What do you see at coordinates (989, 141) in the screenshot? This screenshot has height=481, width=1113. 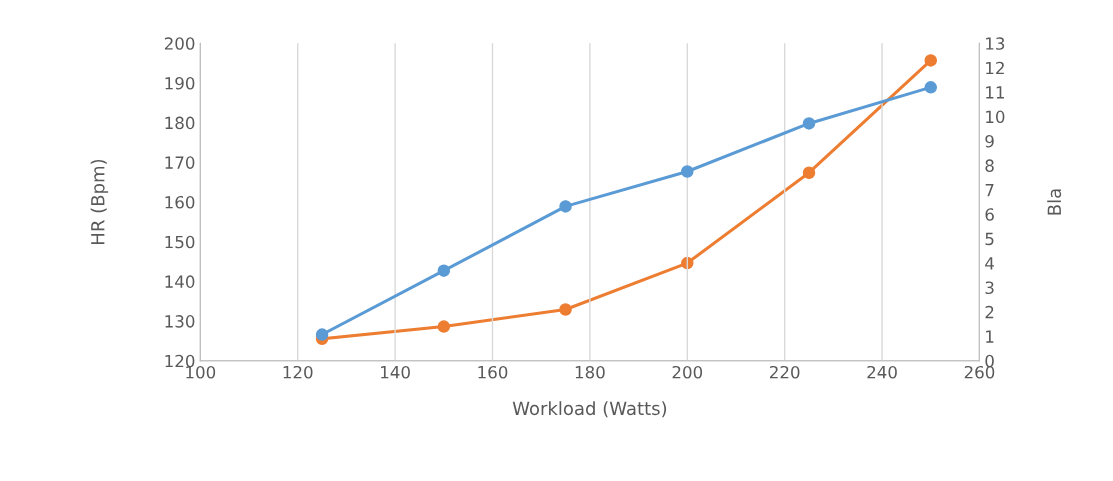 I see `y2-tick-label: 9` at bounding box center [989, 141].